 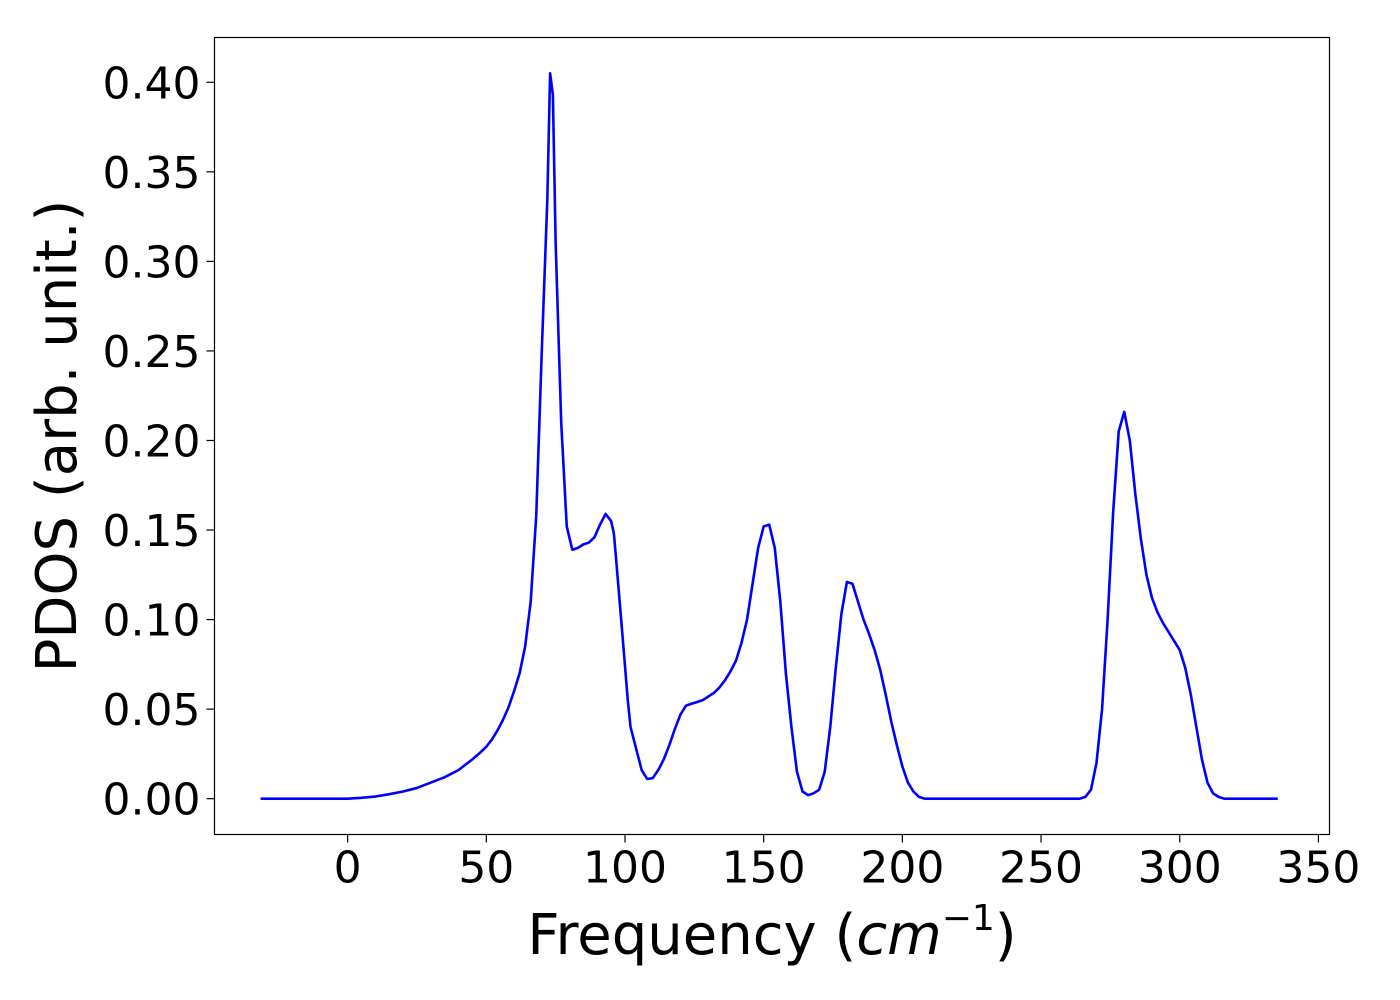 I want to click on y-axis-ticks: 0.00 0.05 0.10 0.15 0.20 0.25 0.30 0.35 0.40, so click(x=159, y=442).